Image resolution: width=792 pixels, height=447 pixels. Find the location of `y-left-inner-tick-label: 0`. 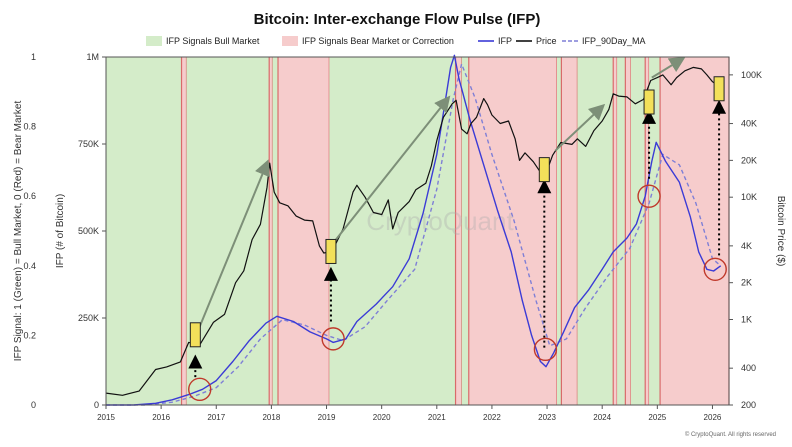

y-left-inner-tick-label: 0 is located at coordinates (96, 405).